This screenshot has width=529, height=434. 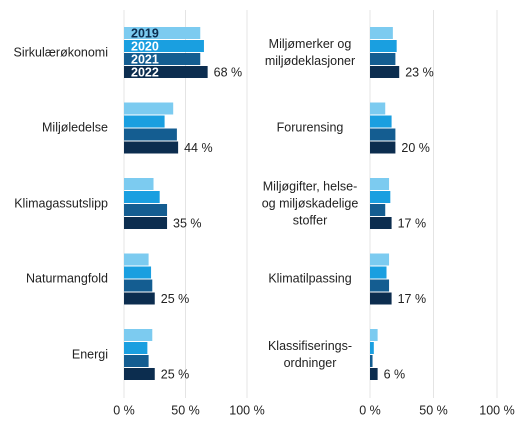 I want to click on legend-label: 2021, so click(x=145, y=59).